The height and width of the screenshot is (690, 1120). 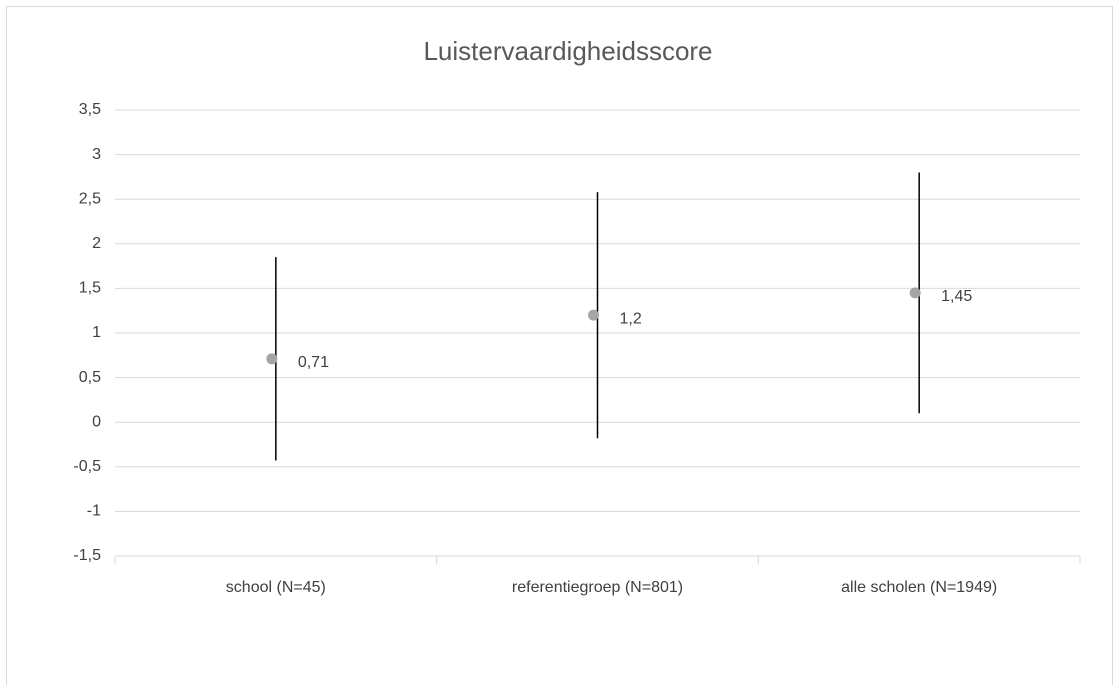 What do you see at coordinates (94, 511) in the screenshot?
I see `y-tick-label: -1` at bounding box center [94, 511].